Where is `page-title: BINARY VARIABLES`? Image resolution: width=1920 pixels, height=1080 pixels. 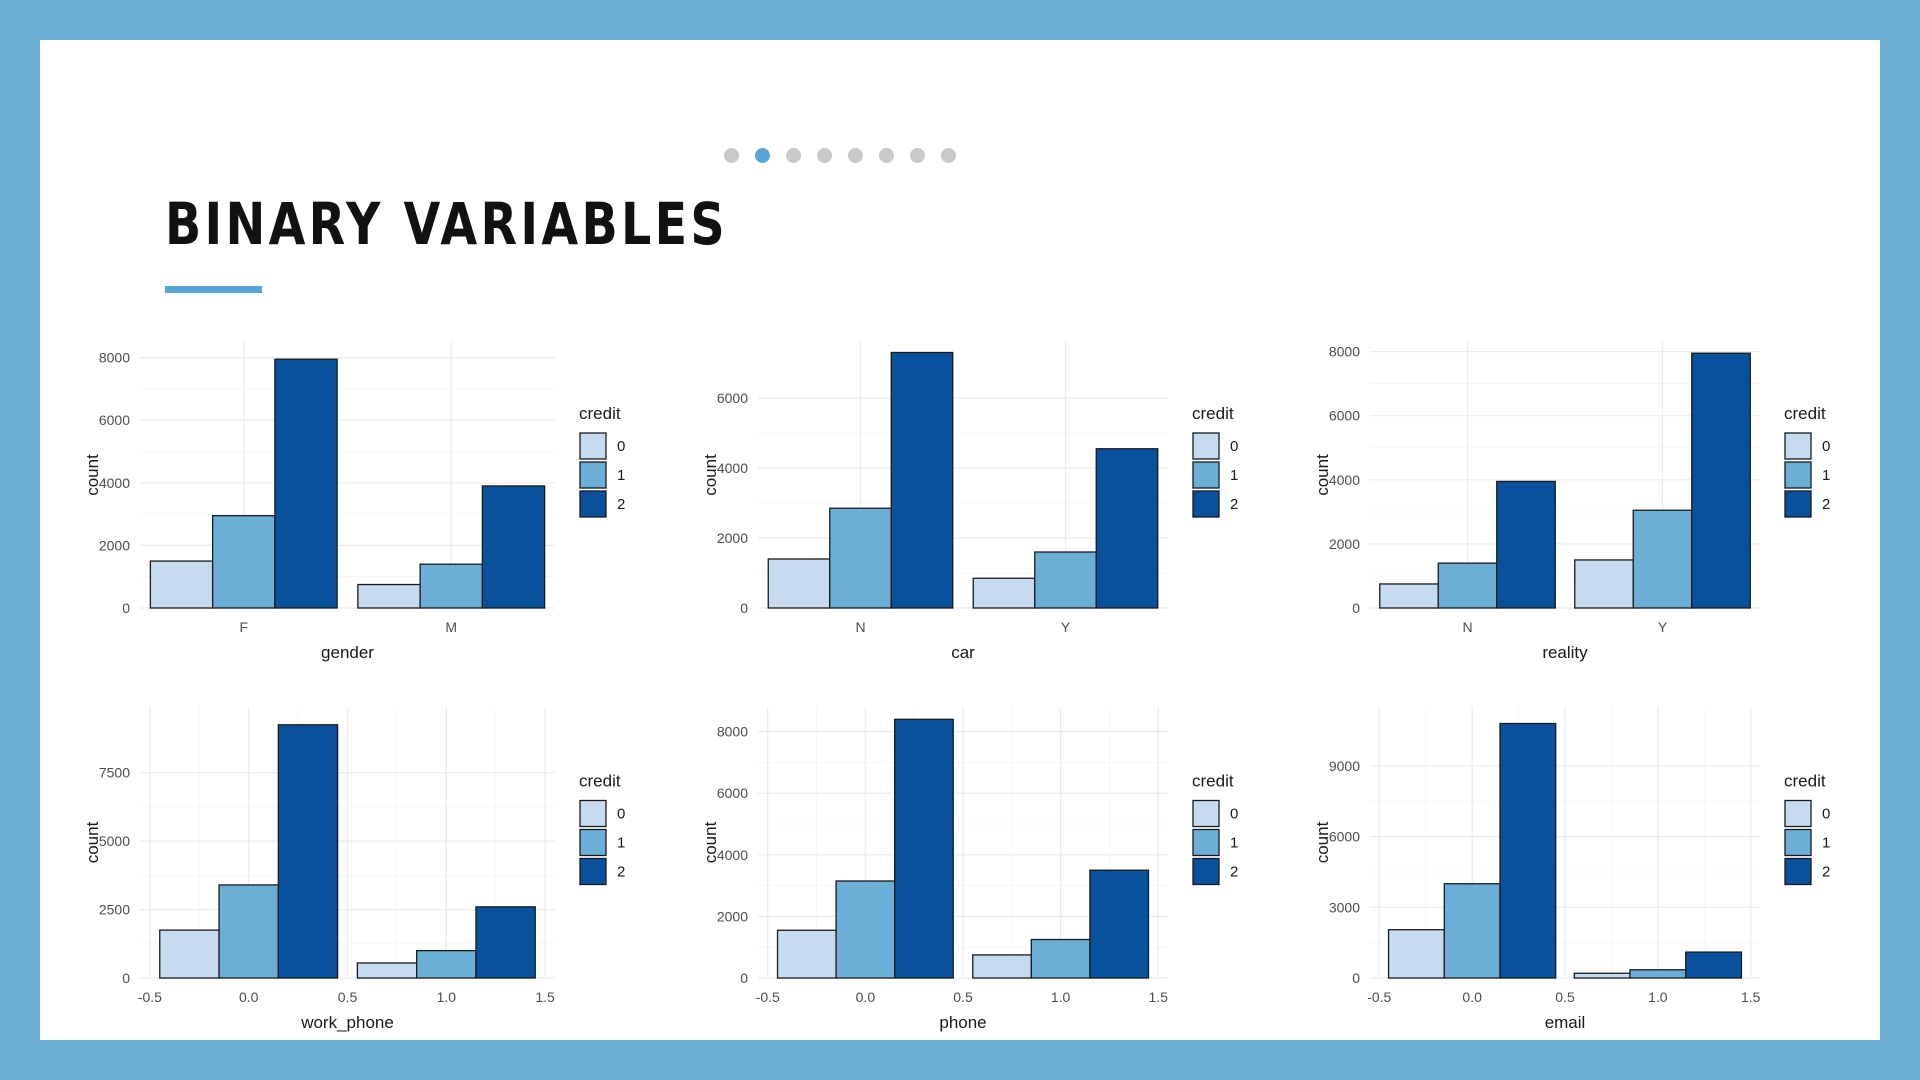
page-title: BINARY VARIABLES is located at coordinates (446, 224).